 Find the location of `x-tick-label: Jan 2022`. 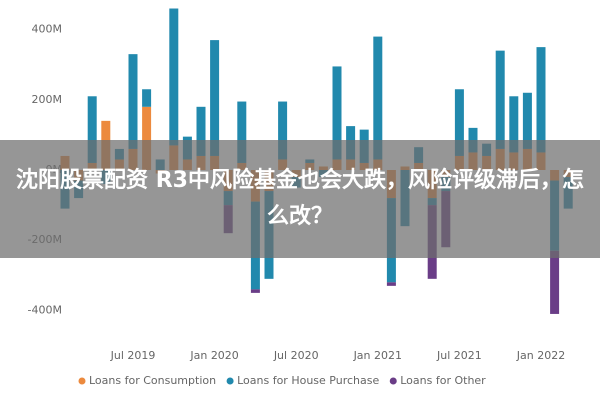

x-tick-label: Jan 2022 is located at coordinates (540, 355).